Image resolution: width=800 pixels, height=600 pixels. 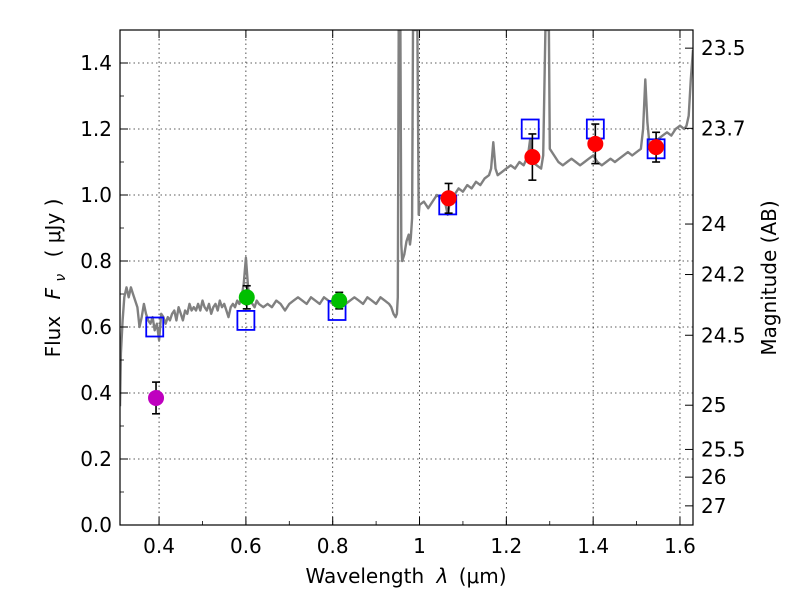 I want to click on y-tick-label: 1.4, so click(x=96, y=63).